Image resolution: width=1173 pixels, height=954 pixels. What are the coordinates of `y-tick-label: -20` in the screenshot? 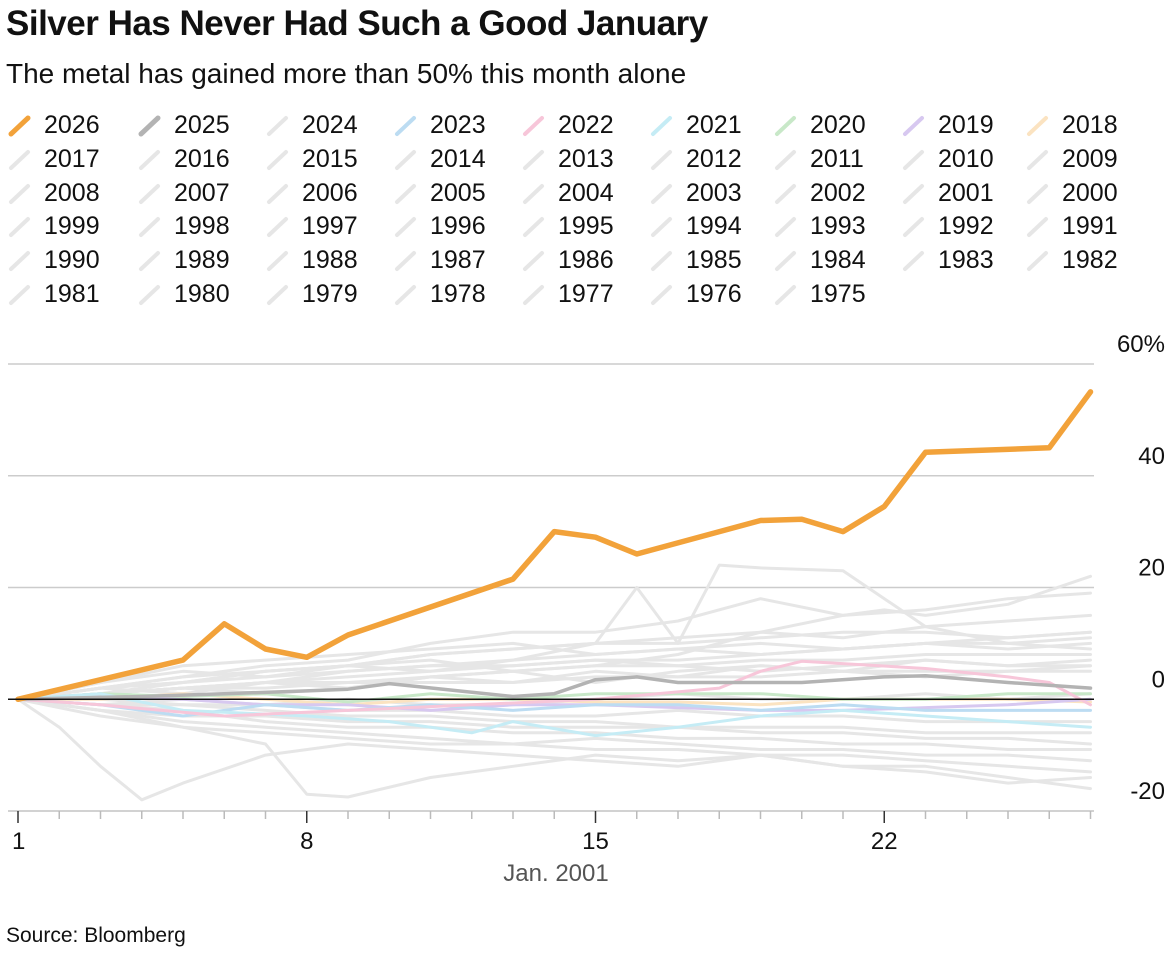 It's located at (1147, 791).